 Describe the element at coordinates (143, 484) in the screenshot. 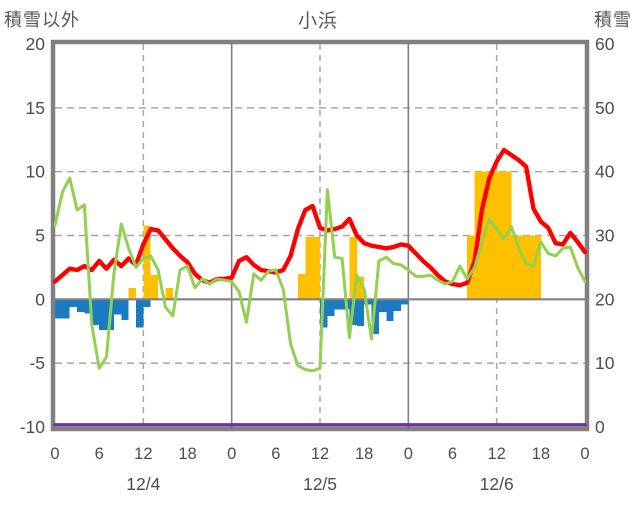

I see `date-label: 12/4` at that location.